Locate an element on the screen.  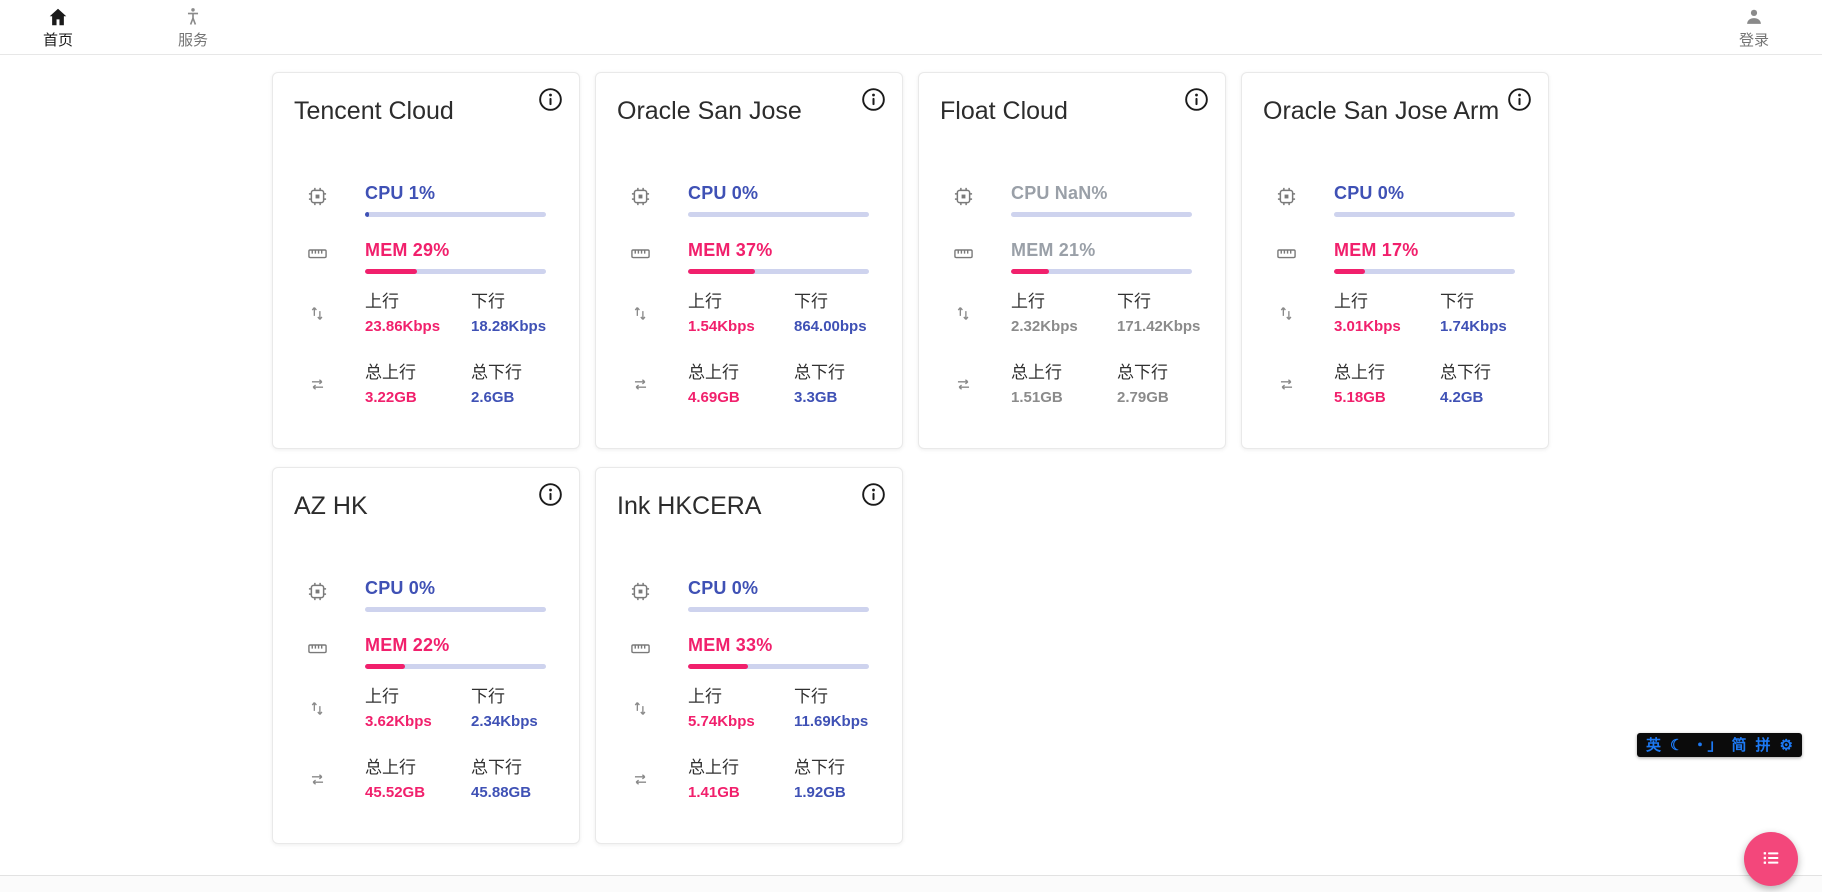
mem-meter: MEM 37% is located at coordinates (778, 257).